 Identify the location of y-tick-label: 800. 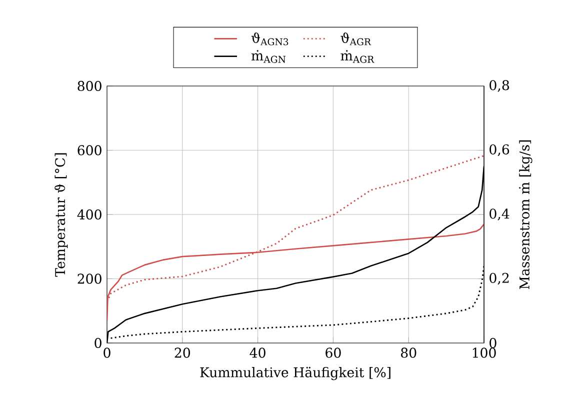
(90, 86).